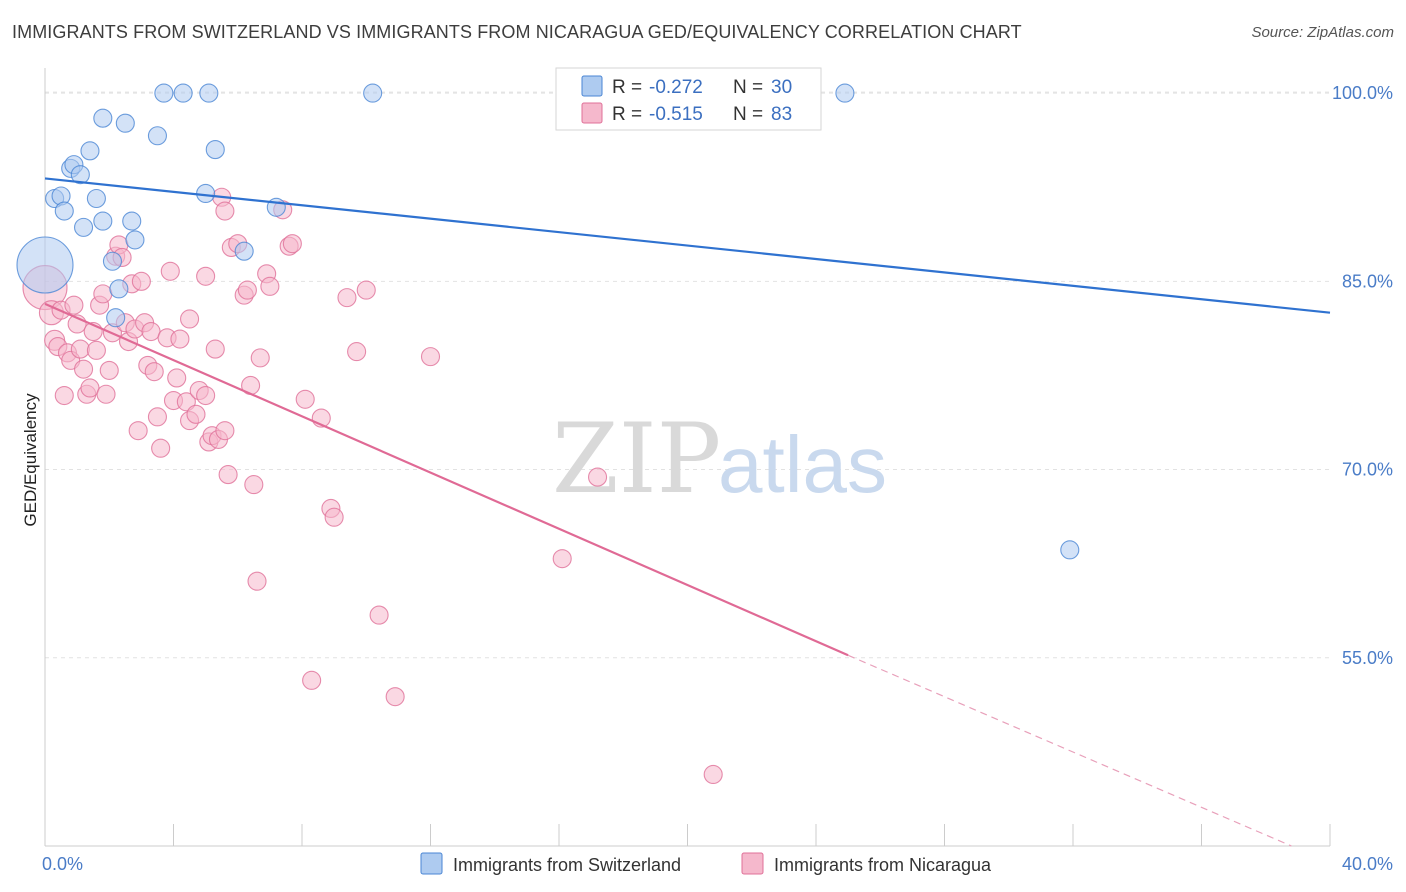 This screenshot has width=1406, height=892. I want to click on stats-n-label-switzerland: N =, so click(748, 87).